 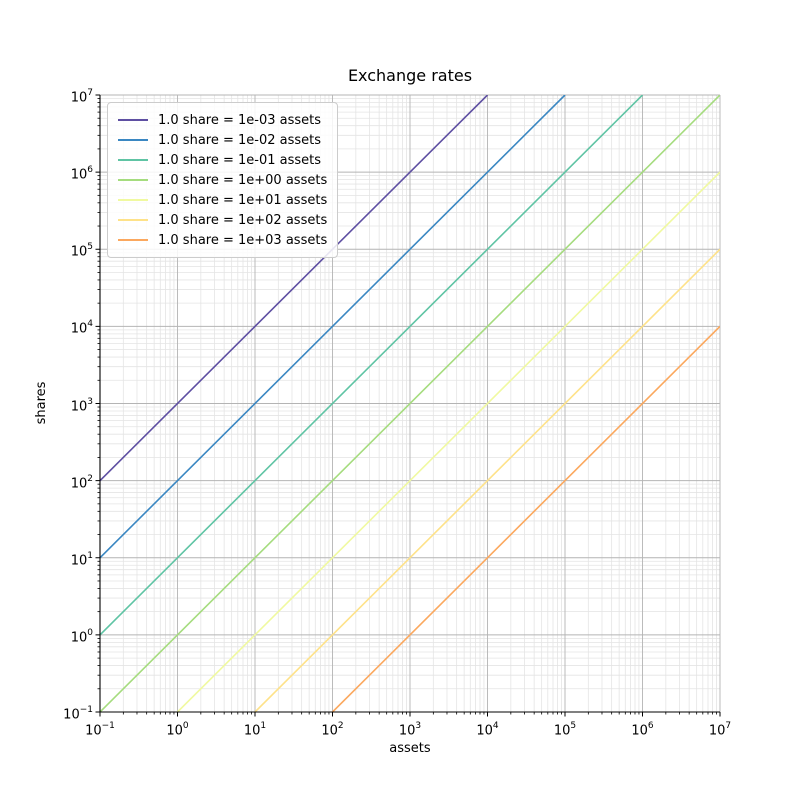 What do you see at coordinates (255, 730) in the screenshot?
I see `x-tick-label: 10¹` at bounding box center [255, 730].